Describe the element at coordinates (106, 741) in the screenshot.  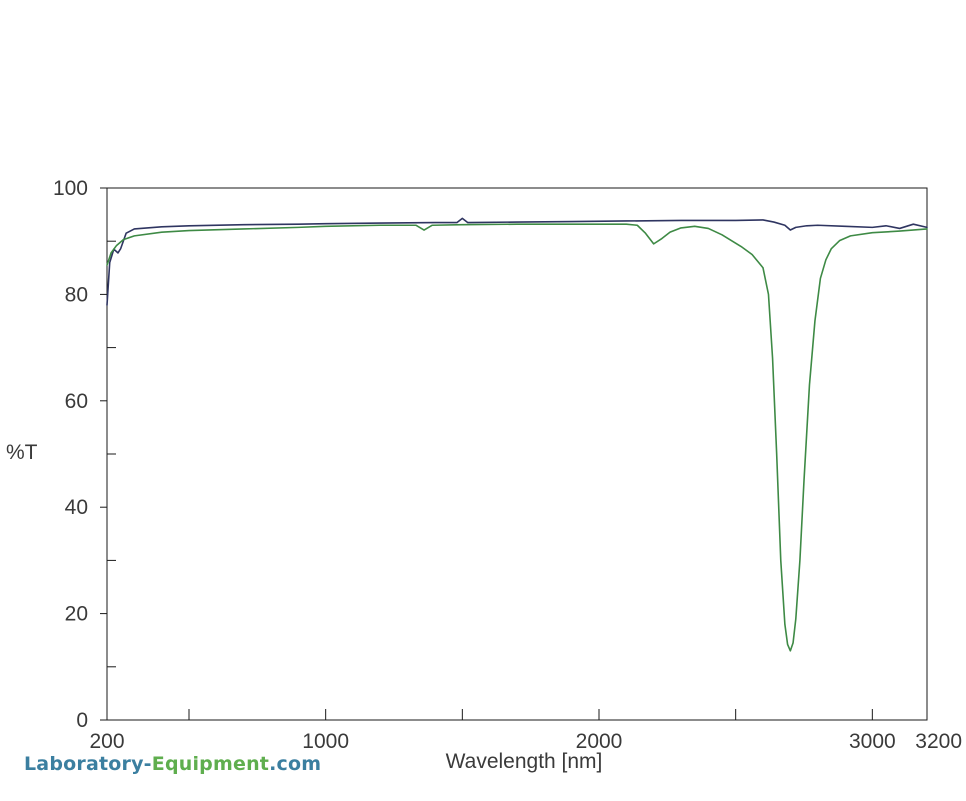
I see `x-tick-label: 200` at that location.